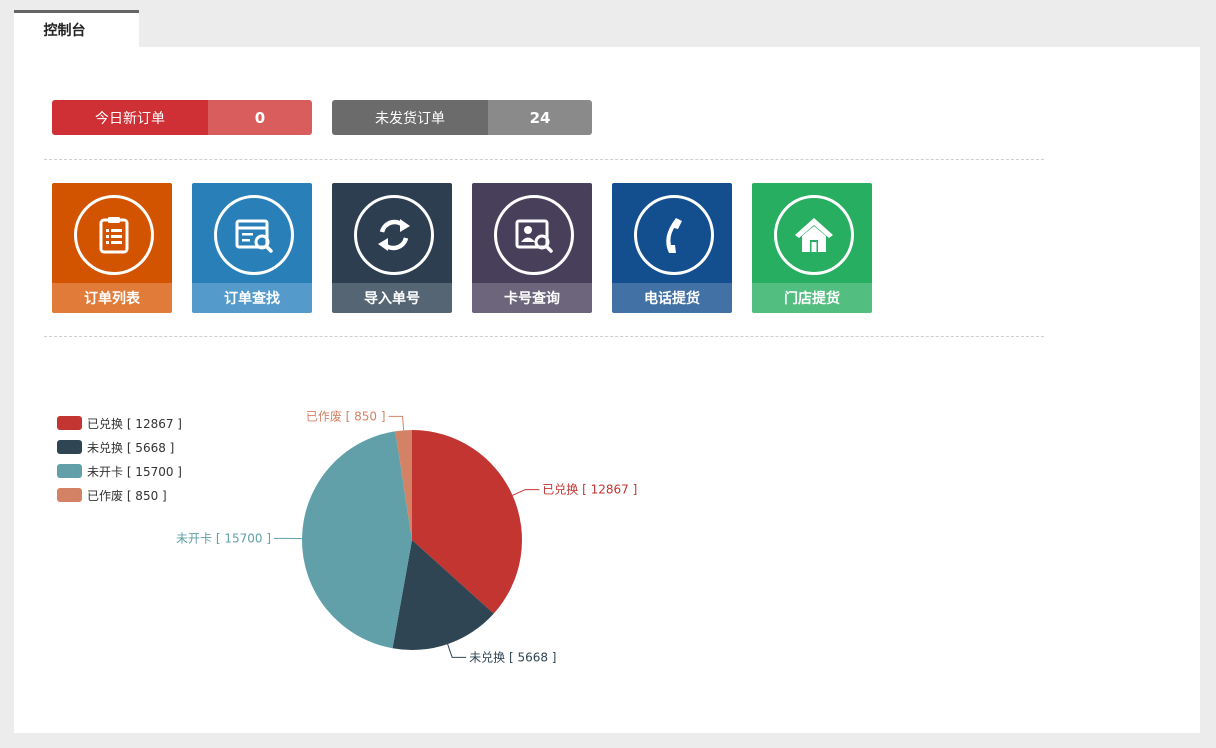  I want to click on legend-item: 已兑换 [ 12867 ], so click(119, 423).